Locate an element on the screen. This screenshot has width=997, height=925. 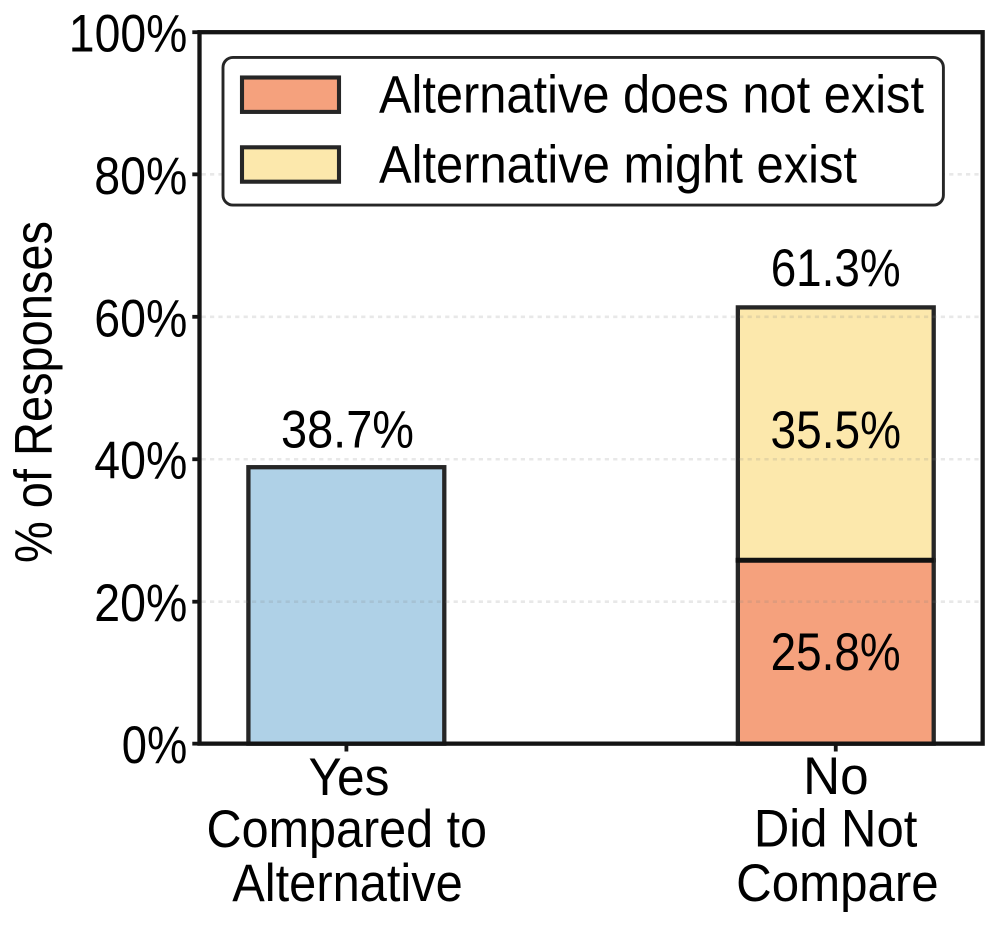
svg-text: Alternative does not exist is located at coordinates (651, 95).